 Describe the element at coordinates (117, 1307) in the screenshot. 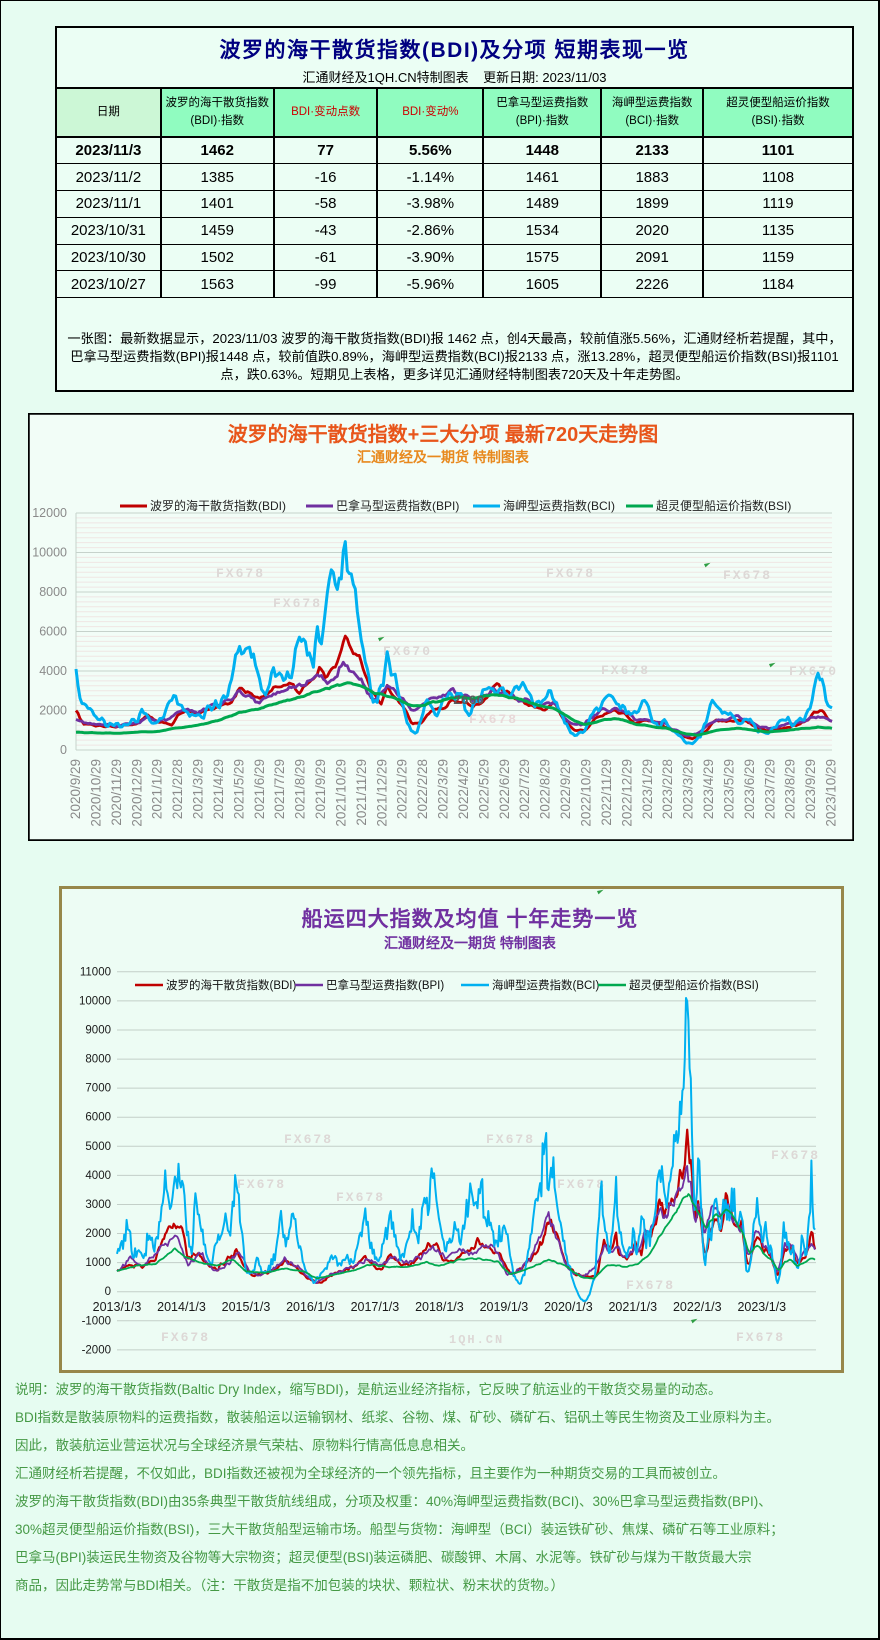

I see `svg-text: 2013/1/3` at that location.